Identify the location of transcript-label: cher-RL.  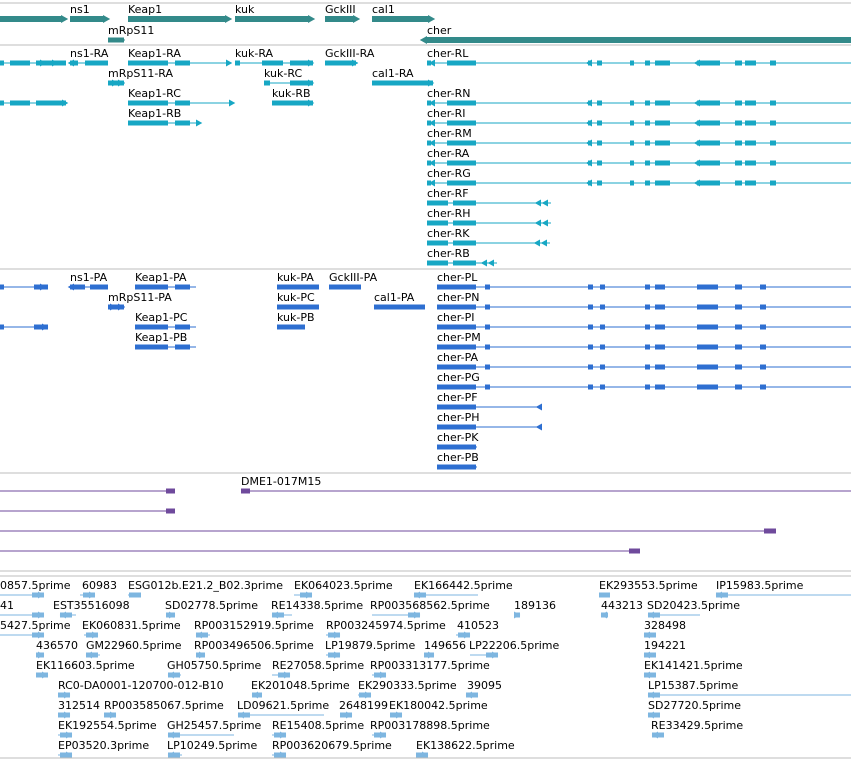
(448, 53).